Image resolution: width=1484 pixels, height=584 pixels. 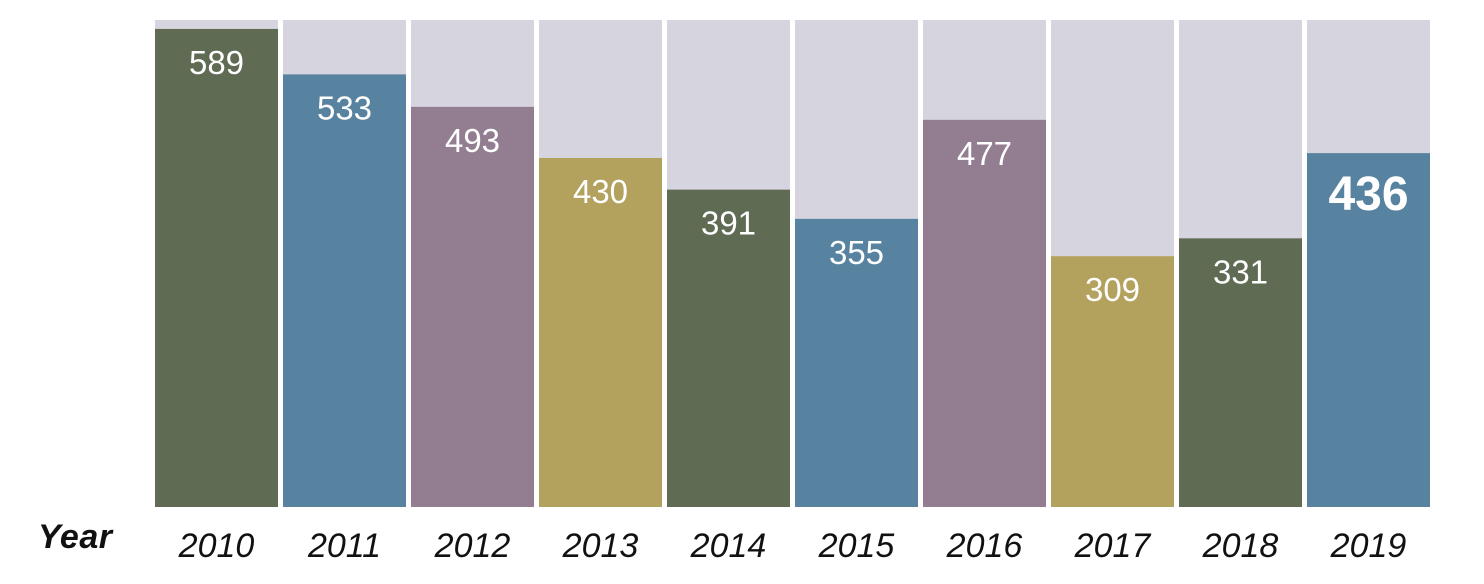 What do you see at coordinates (984, 313) in the screenshot?
I see `bar-2016` at bounding box center [984, 313].